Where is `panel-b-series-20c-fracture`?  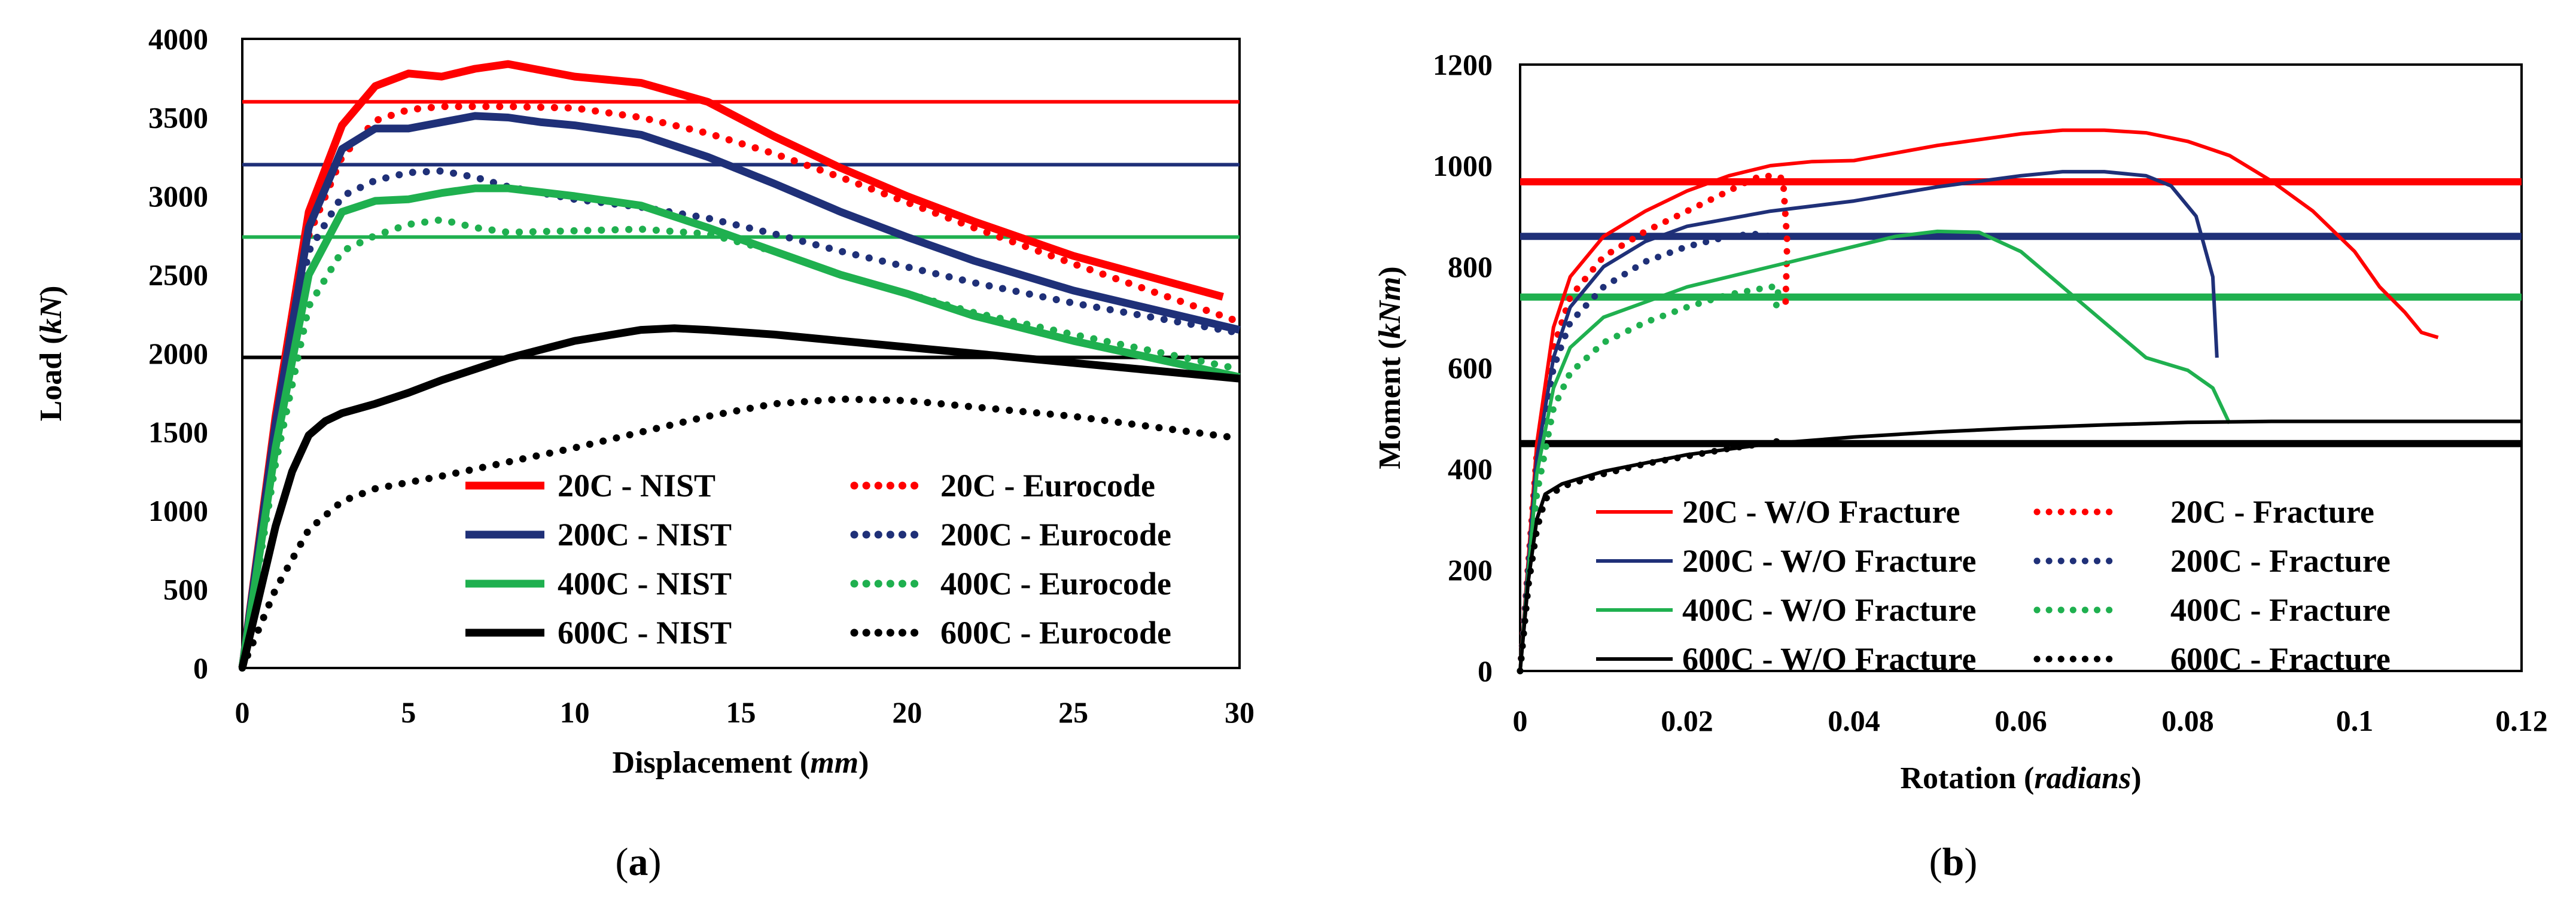 panel-b-series-20c-fracture is located at coordinates (1654, 423).